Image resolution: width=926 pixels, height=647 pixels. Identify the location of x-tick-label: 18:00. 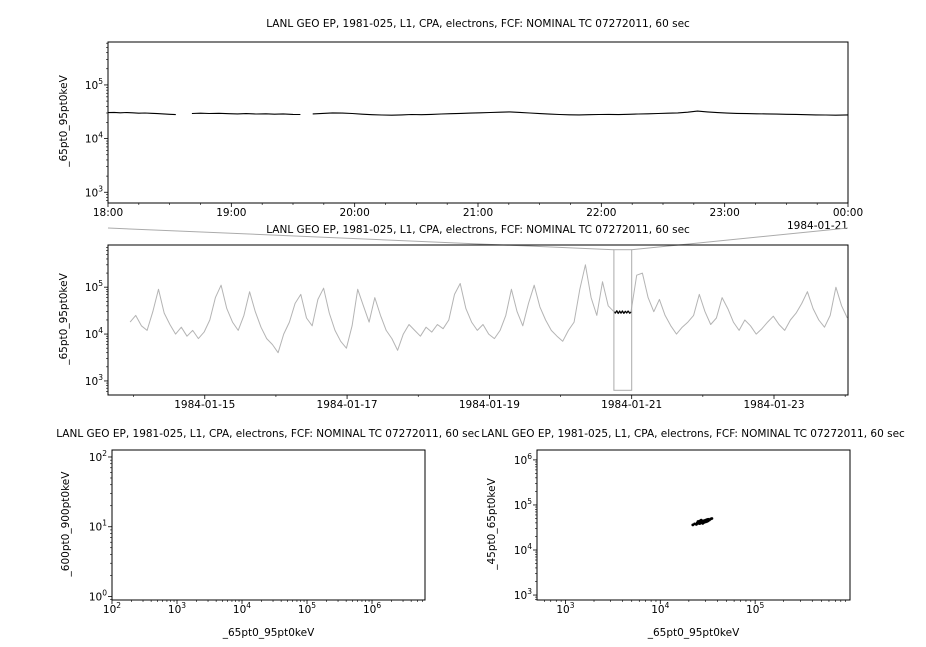
(108, 213).